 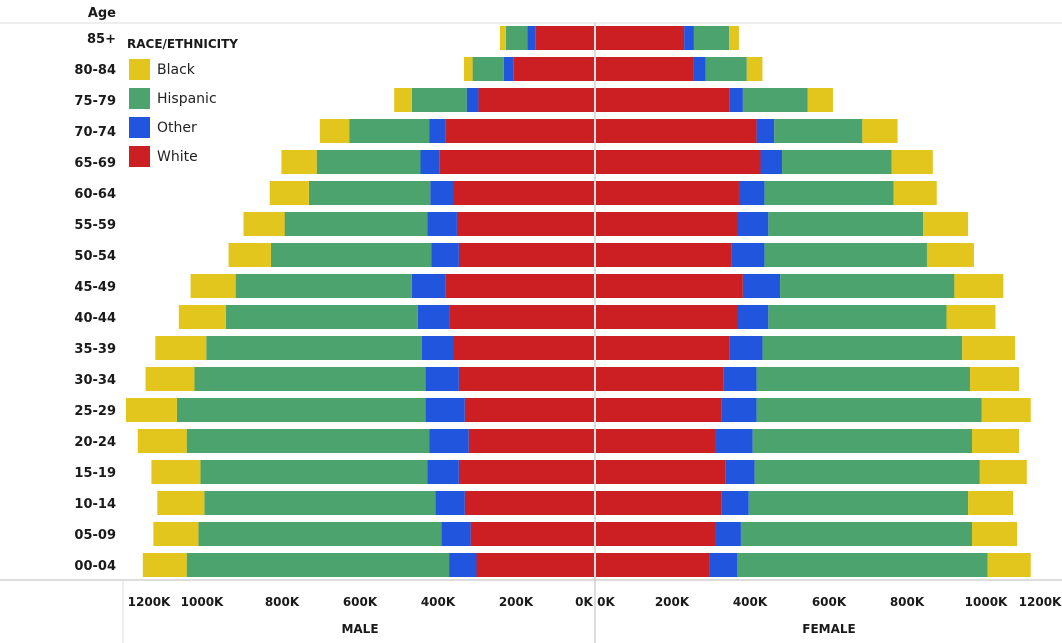 What do you see at coordinates (187, 99) in the screenshot?
I see `legend-label-hispanic: Hispanic` at bounding box center [187, 99].